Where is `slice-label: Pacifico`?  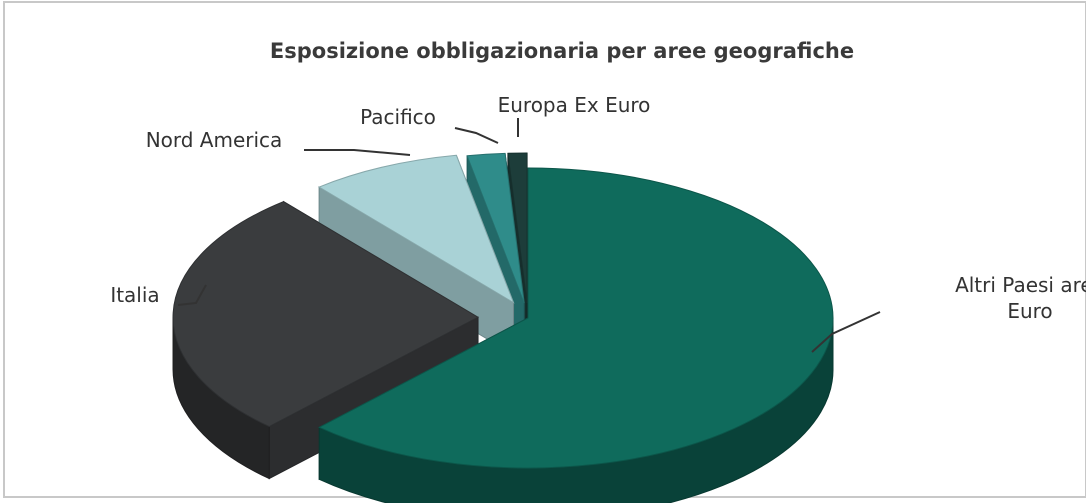
slice-label: Pacifico is located at coordinates (398, 117).